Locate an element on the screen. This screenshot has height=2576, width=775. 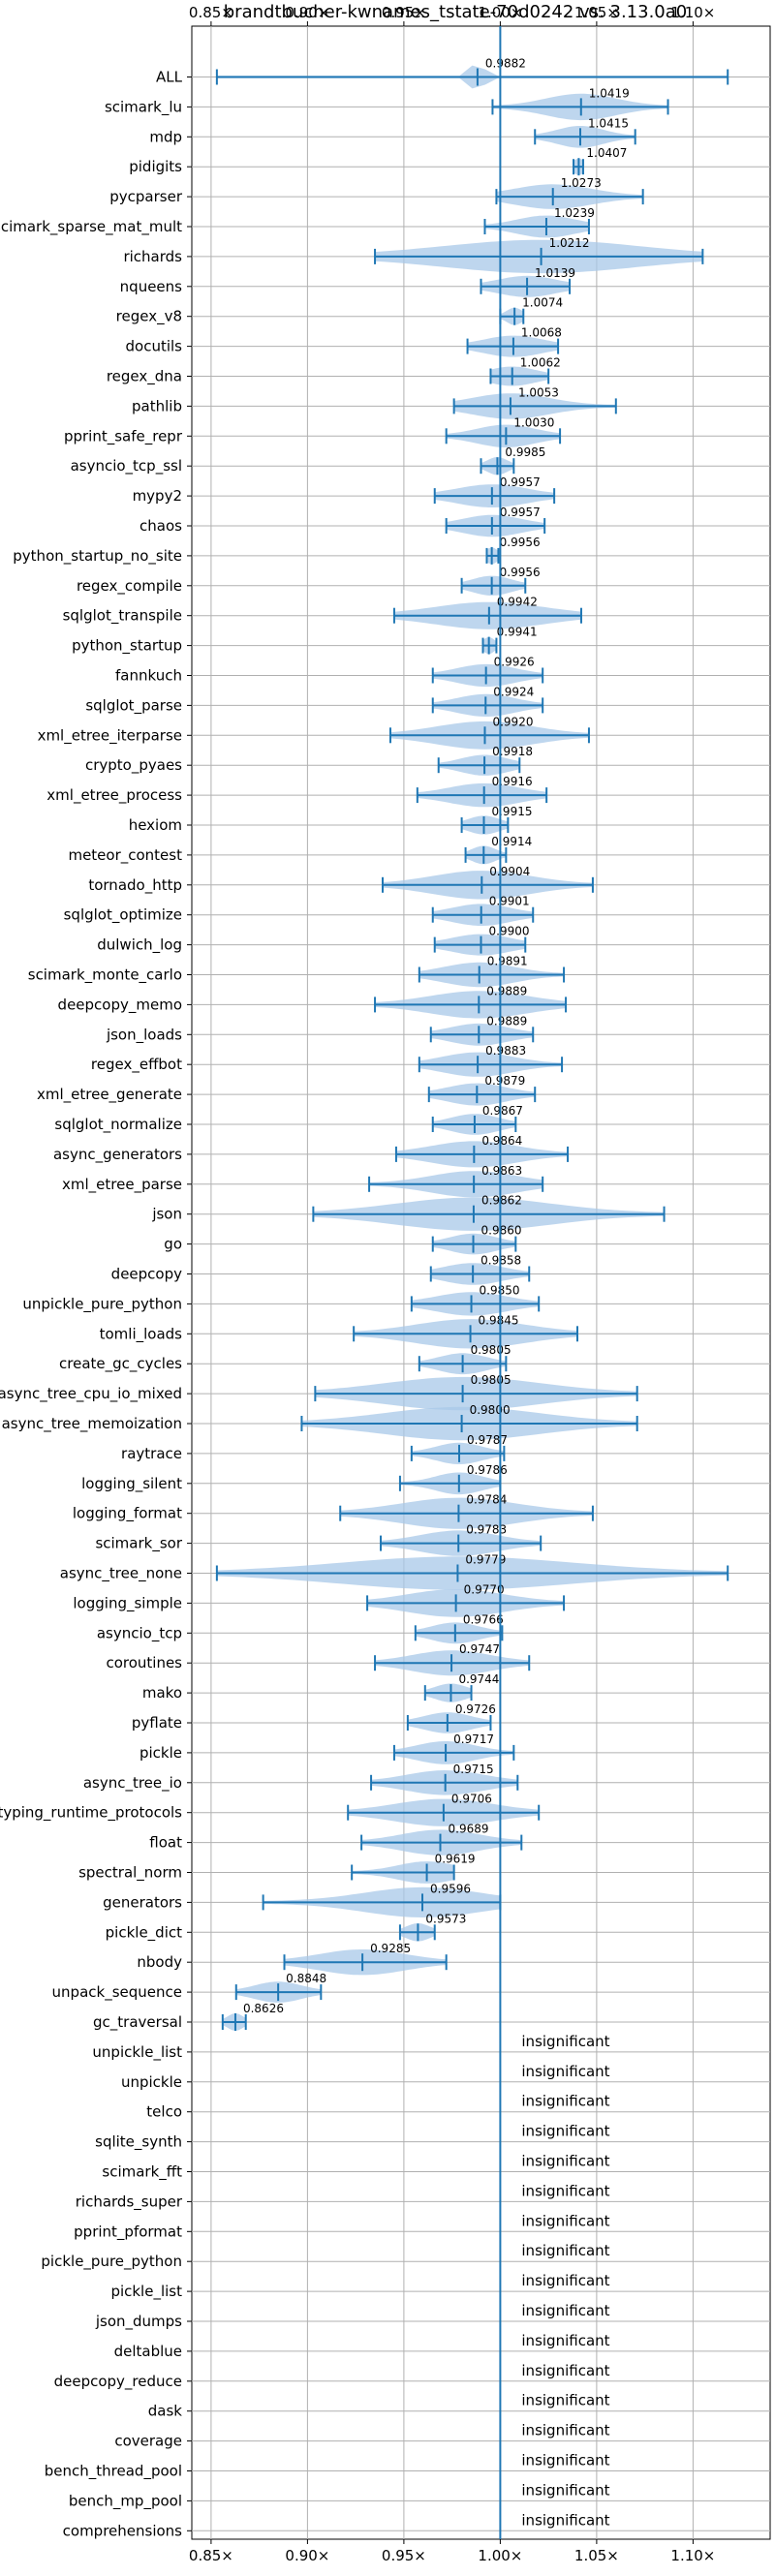
category-label: coroutines is located at coordinates (144, 1662).